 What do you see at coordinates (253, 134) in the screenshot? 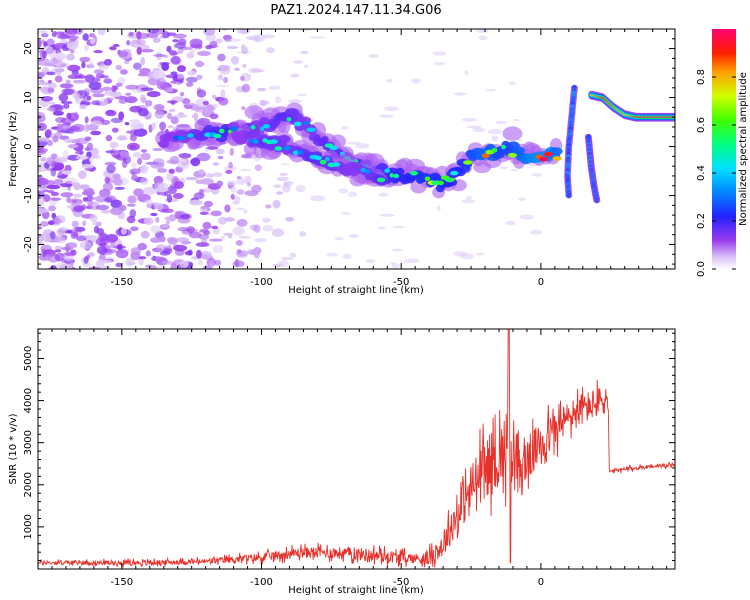
I see `lower-branch` at bounding box center [253, 134].